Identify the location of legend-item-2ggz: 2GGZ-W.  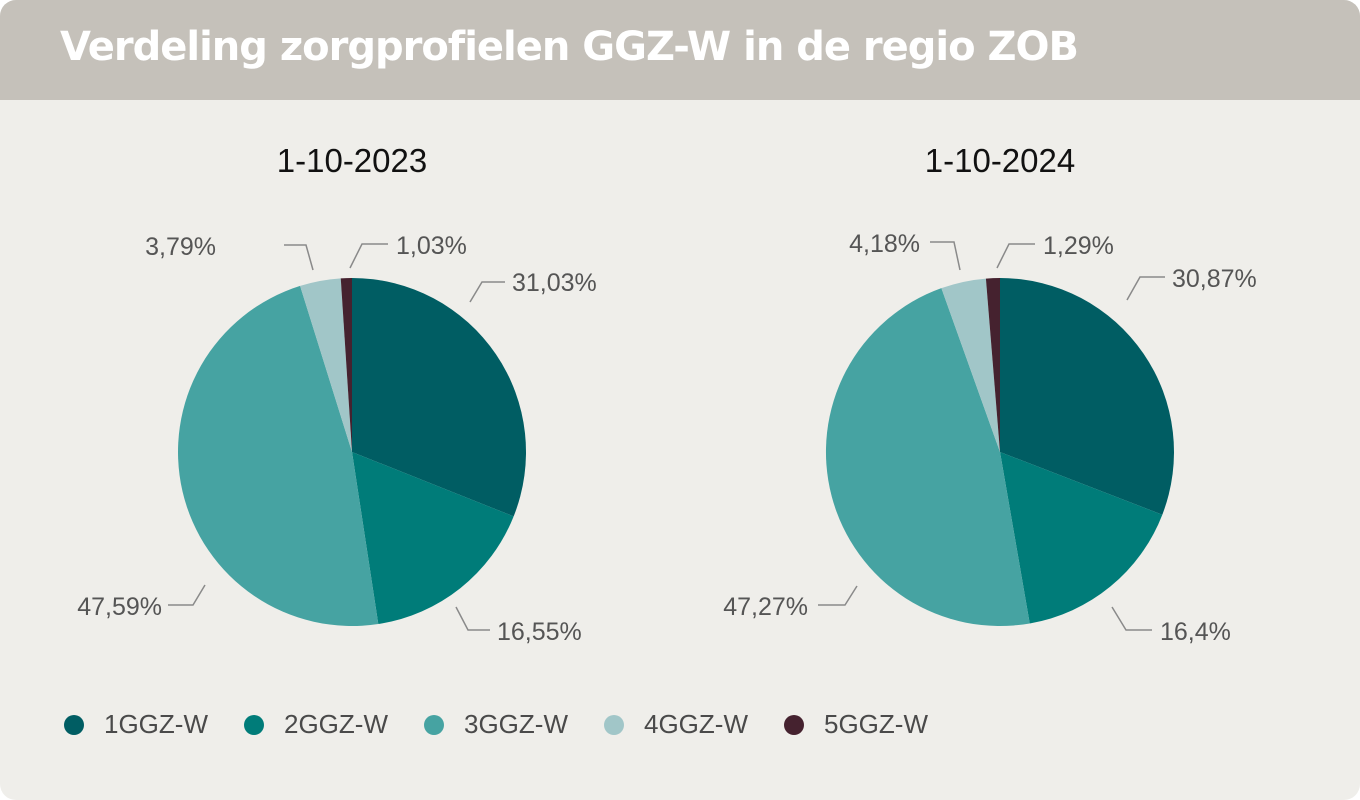
(316, 724).